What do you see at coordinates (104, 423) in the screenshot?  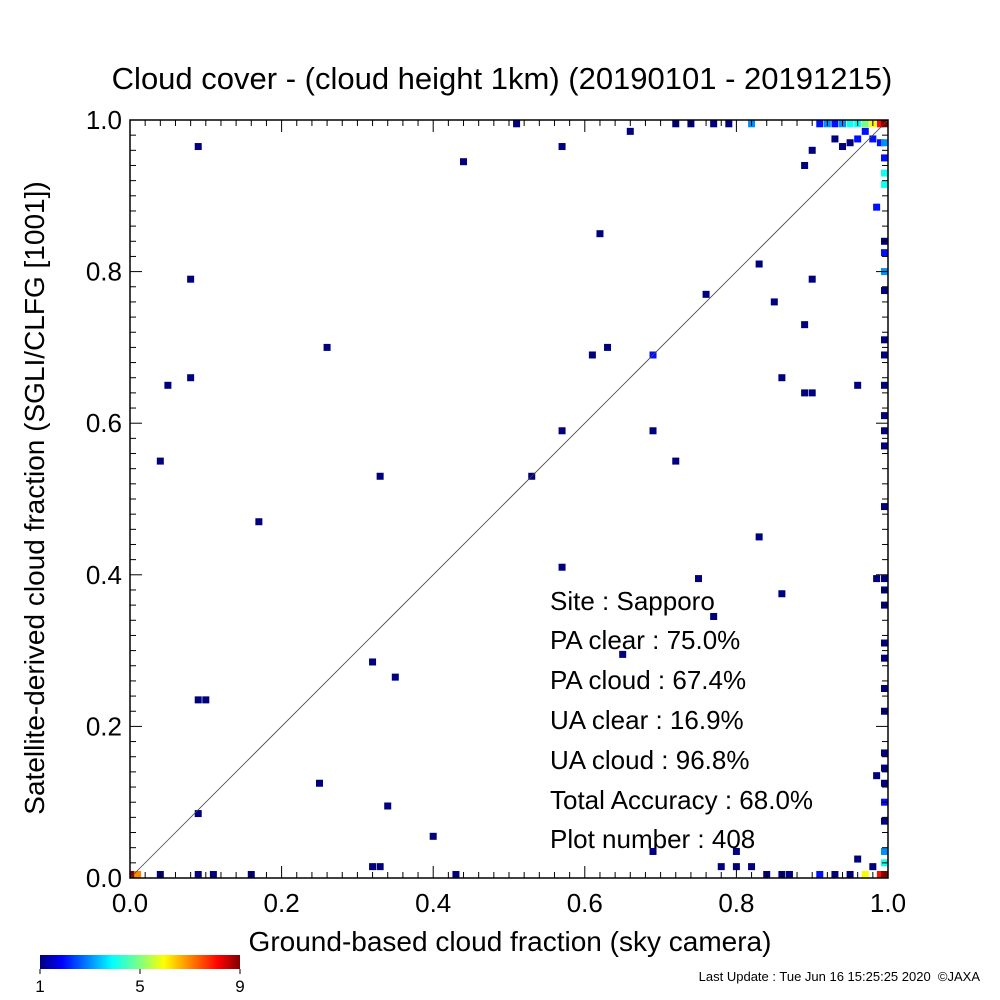 I see `y-tick-label: 0.6` at bounding box center [104, 423].